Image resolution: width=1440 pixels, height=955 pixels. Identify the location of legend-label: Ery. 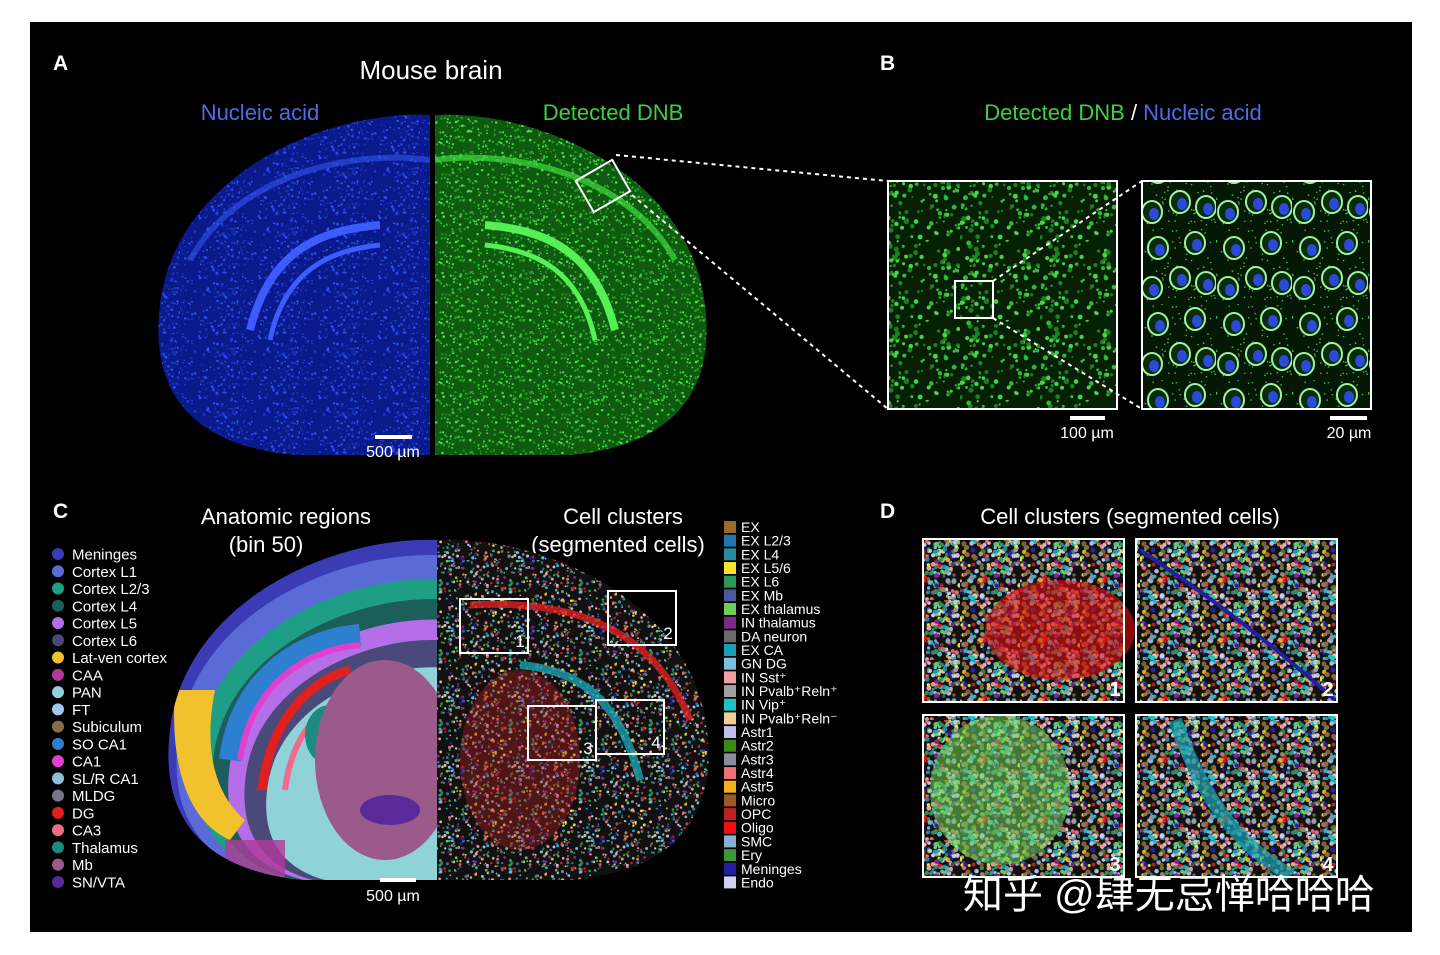
(751, 855).